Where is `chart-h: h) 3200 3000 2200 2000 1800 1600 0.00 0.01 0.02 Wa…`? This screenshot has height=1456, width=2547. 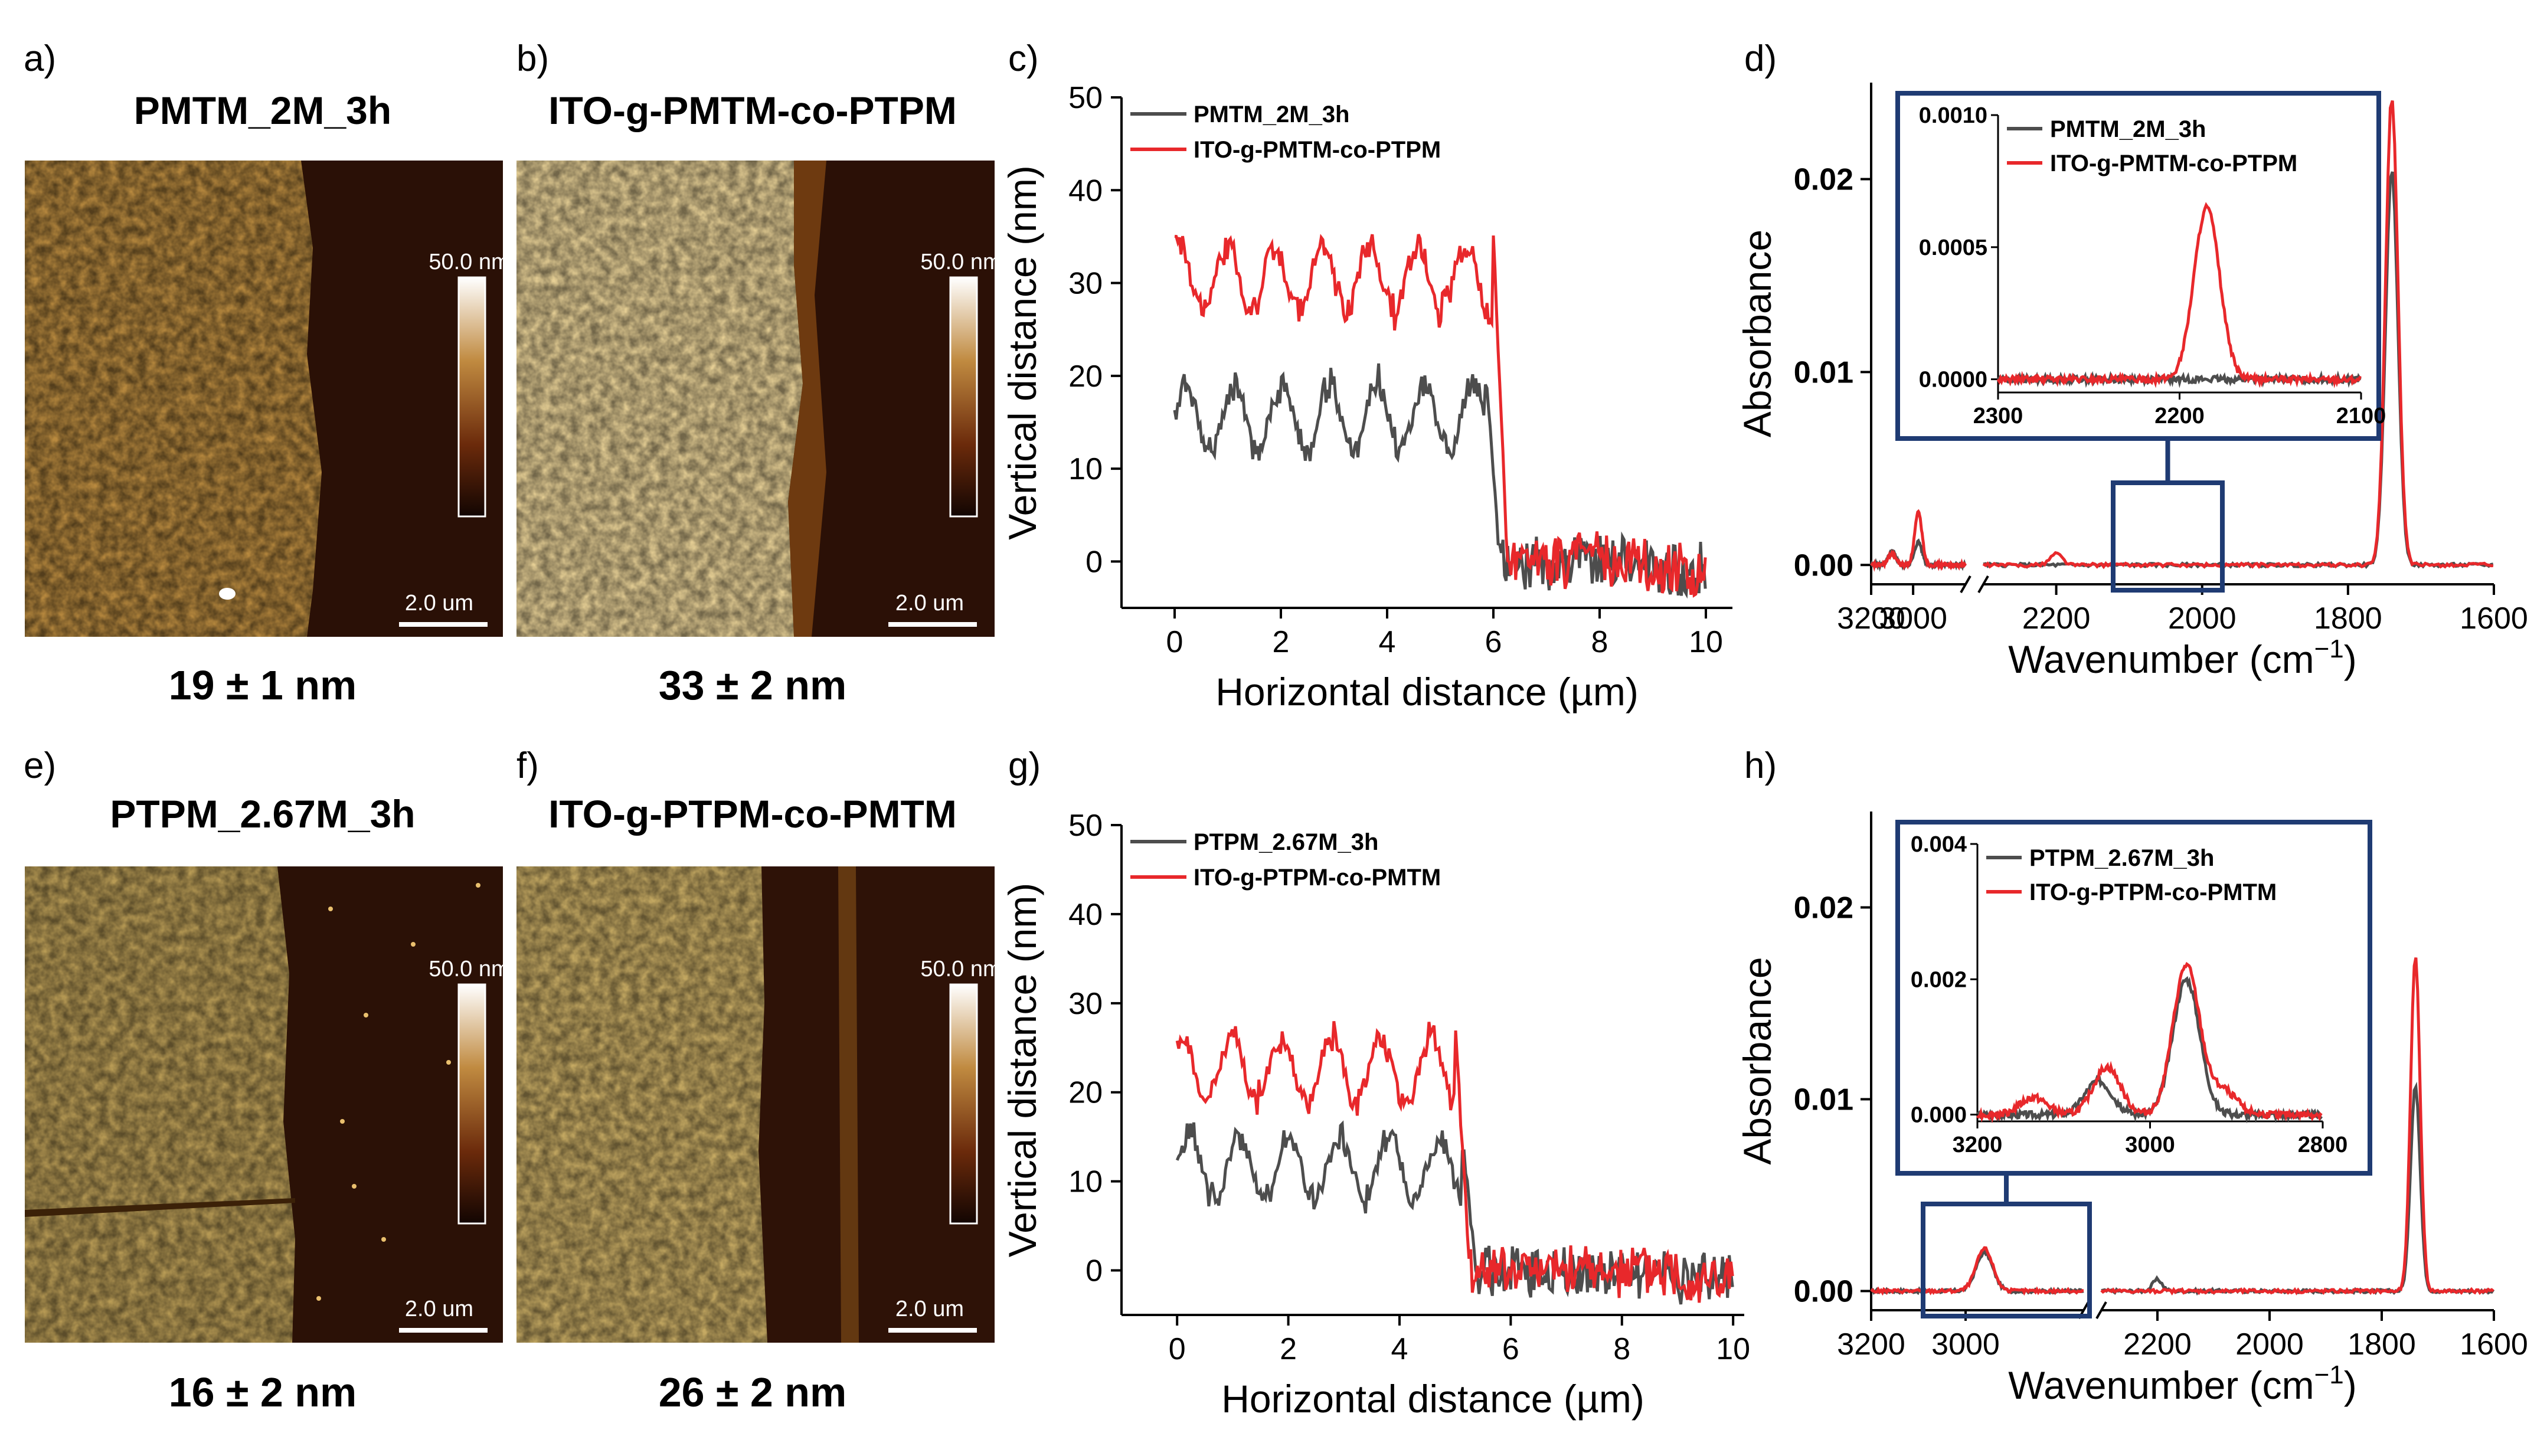 chart-h: h) 3200 3000 2200 2000 1800 1600 0.00 0.01 0.02 Wa… is located at coordinates (2131, 1076).